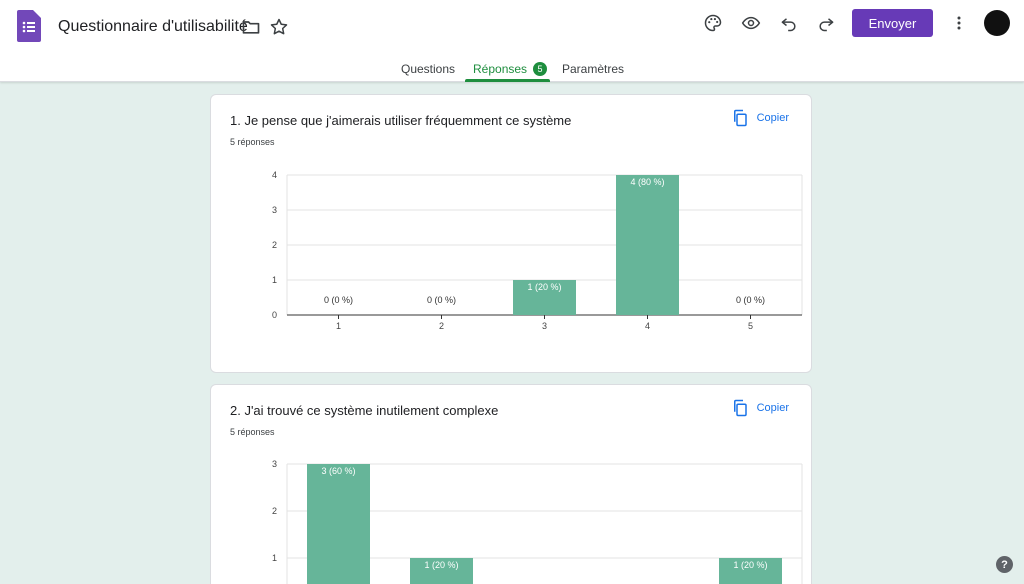 Image resolution: width=1024 pixels, height=584 pixels. I want to click on x-tick-label: 2, so click(441, 326).